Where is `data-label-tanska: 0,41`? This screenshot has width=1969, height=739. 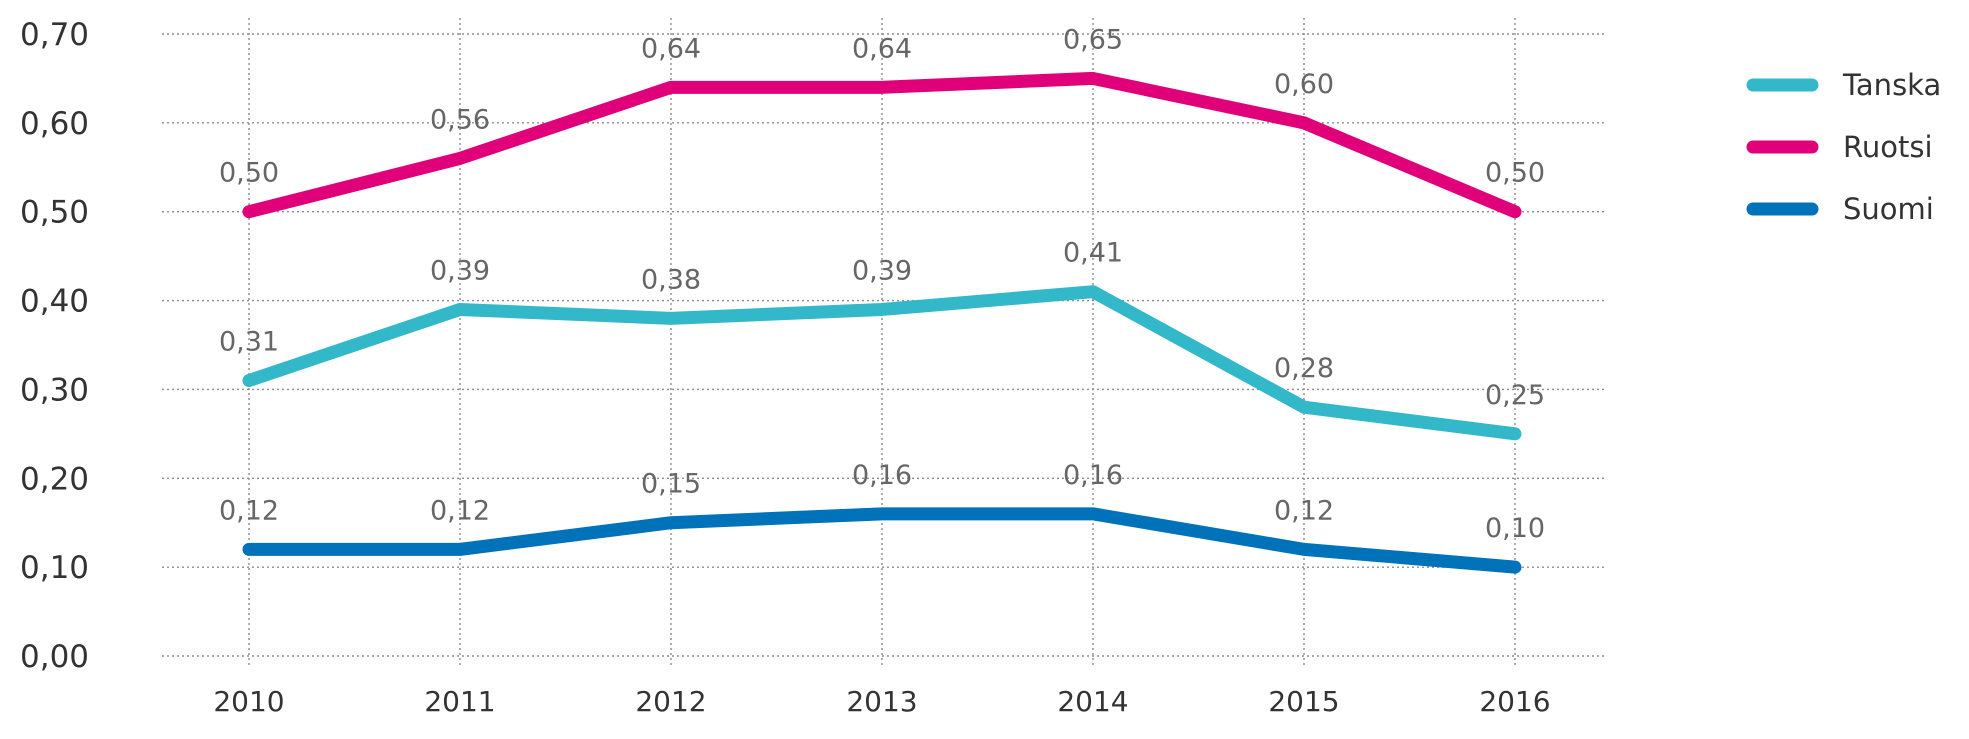
data-label-tanska: 0,41 is located at coordinates (1093, 253).